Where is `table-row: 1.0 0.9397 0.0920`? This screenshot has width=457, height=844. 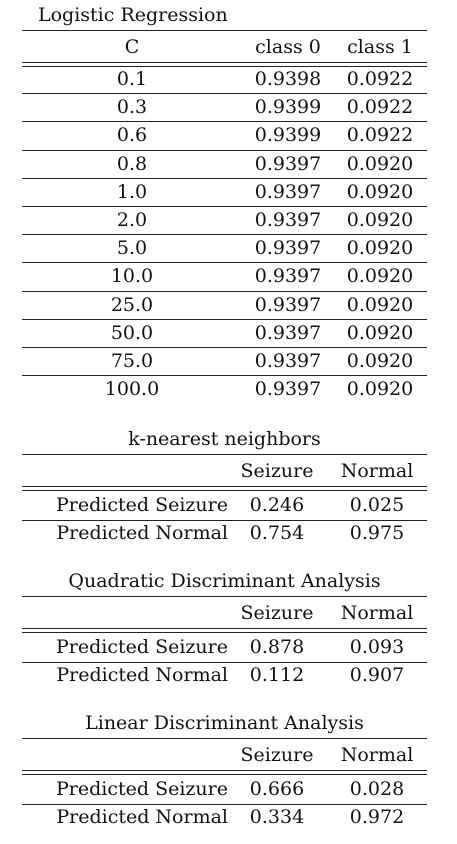
table-row: 1.0 0.9397 0.0920 is located at coordinates (224, 192).